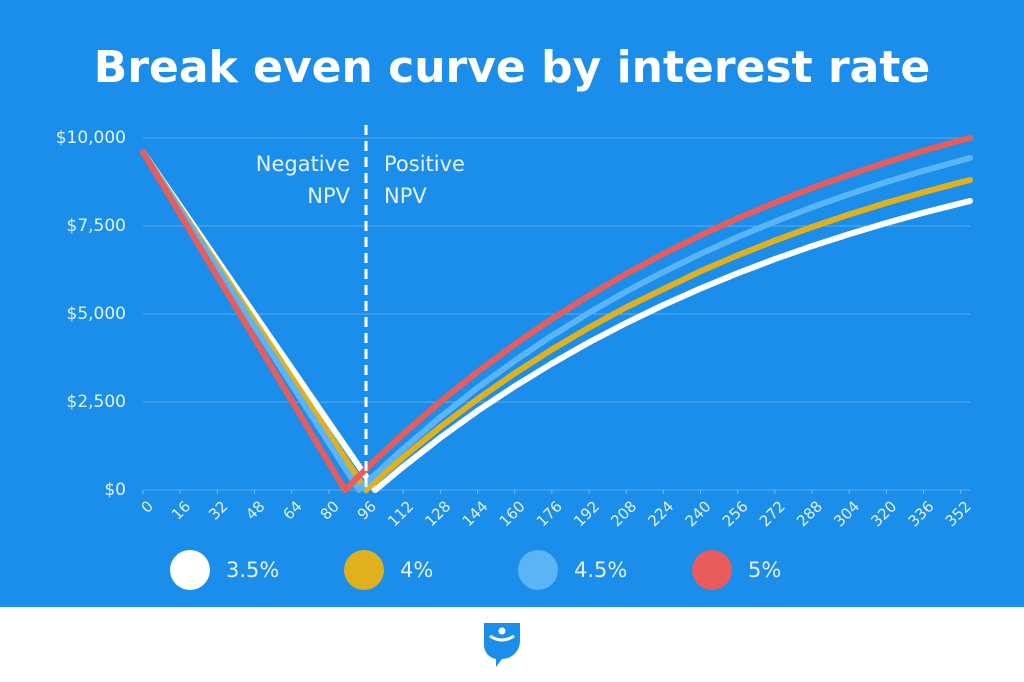 This screenshot has width=1024, height=682. What do you see at coordinates (424, 164) in the screenshot?
I see `annotation: Positive` at bounding box center [424, 164].